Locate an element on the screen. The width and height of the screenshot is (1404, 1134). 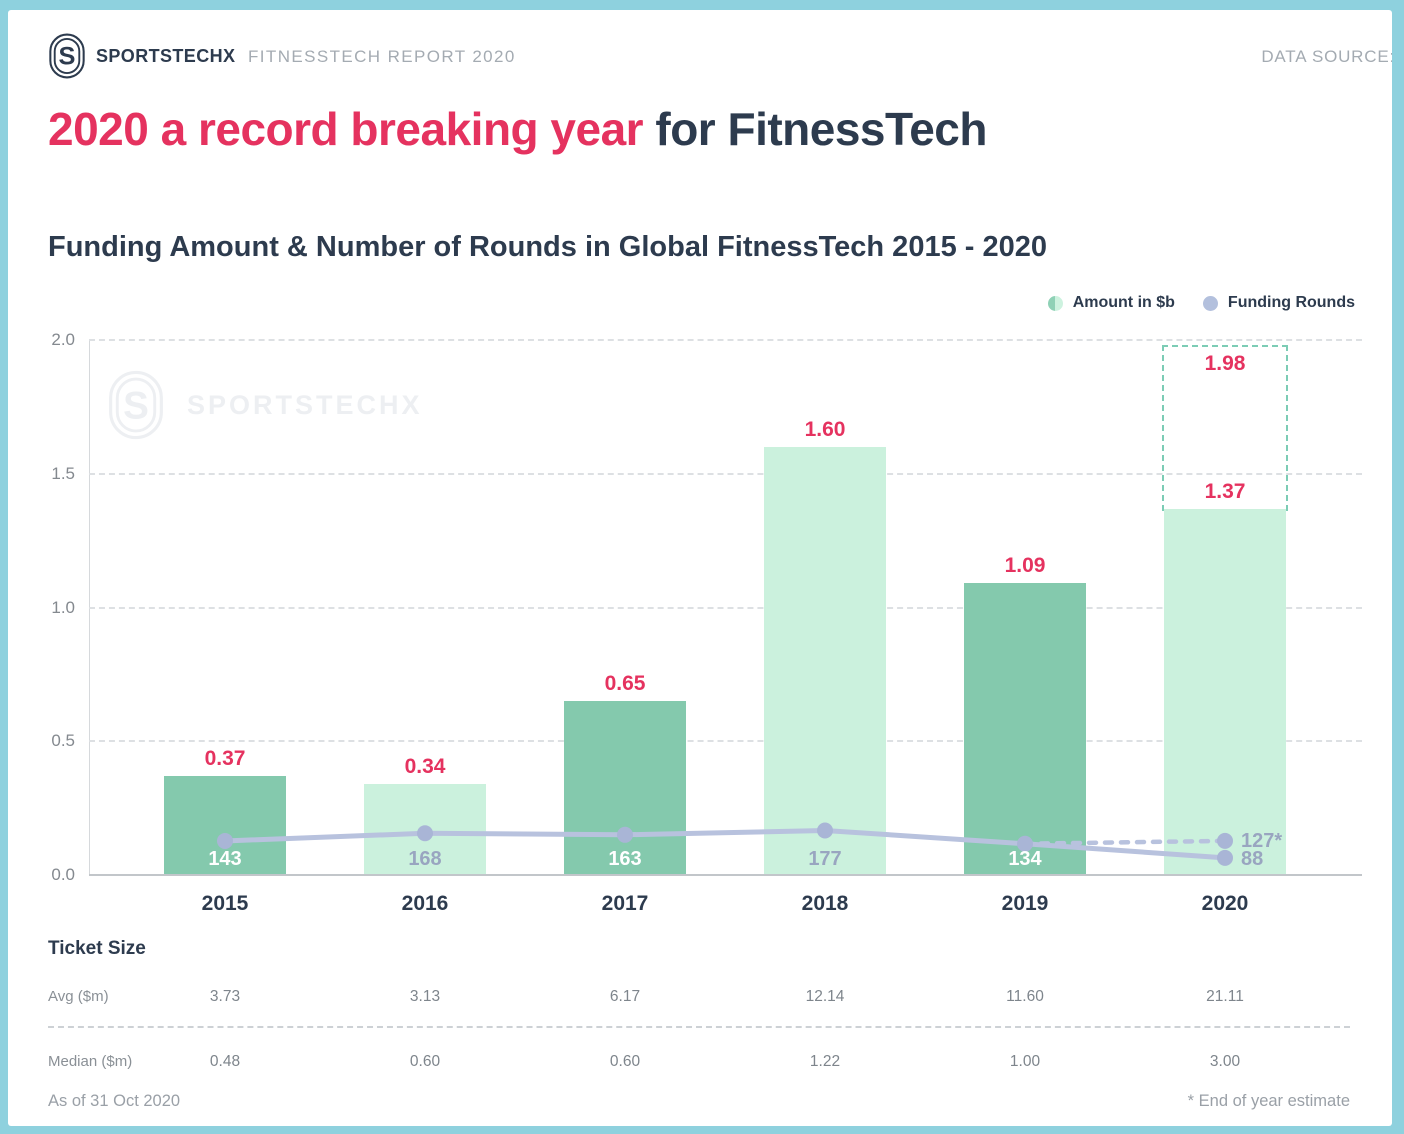
table-cell-median-2019: 1.00 is located at coordinates (1025, 1061).